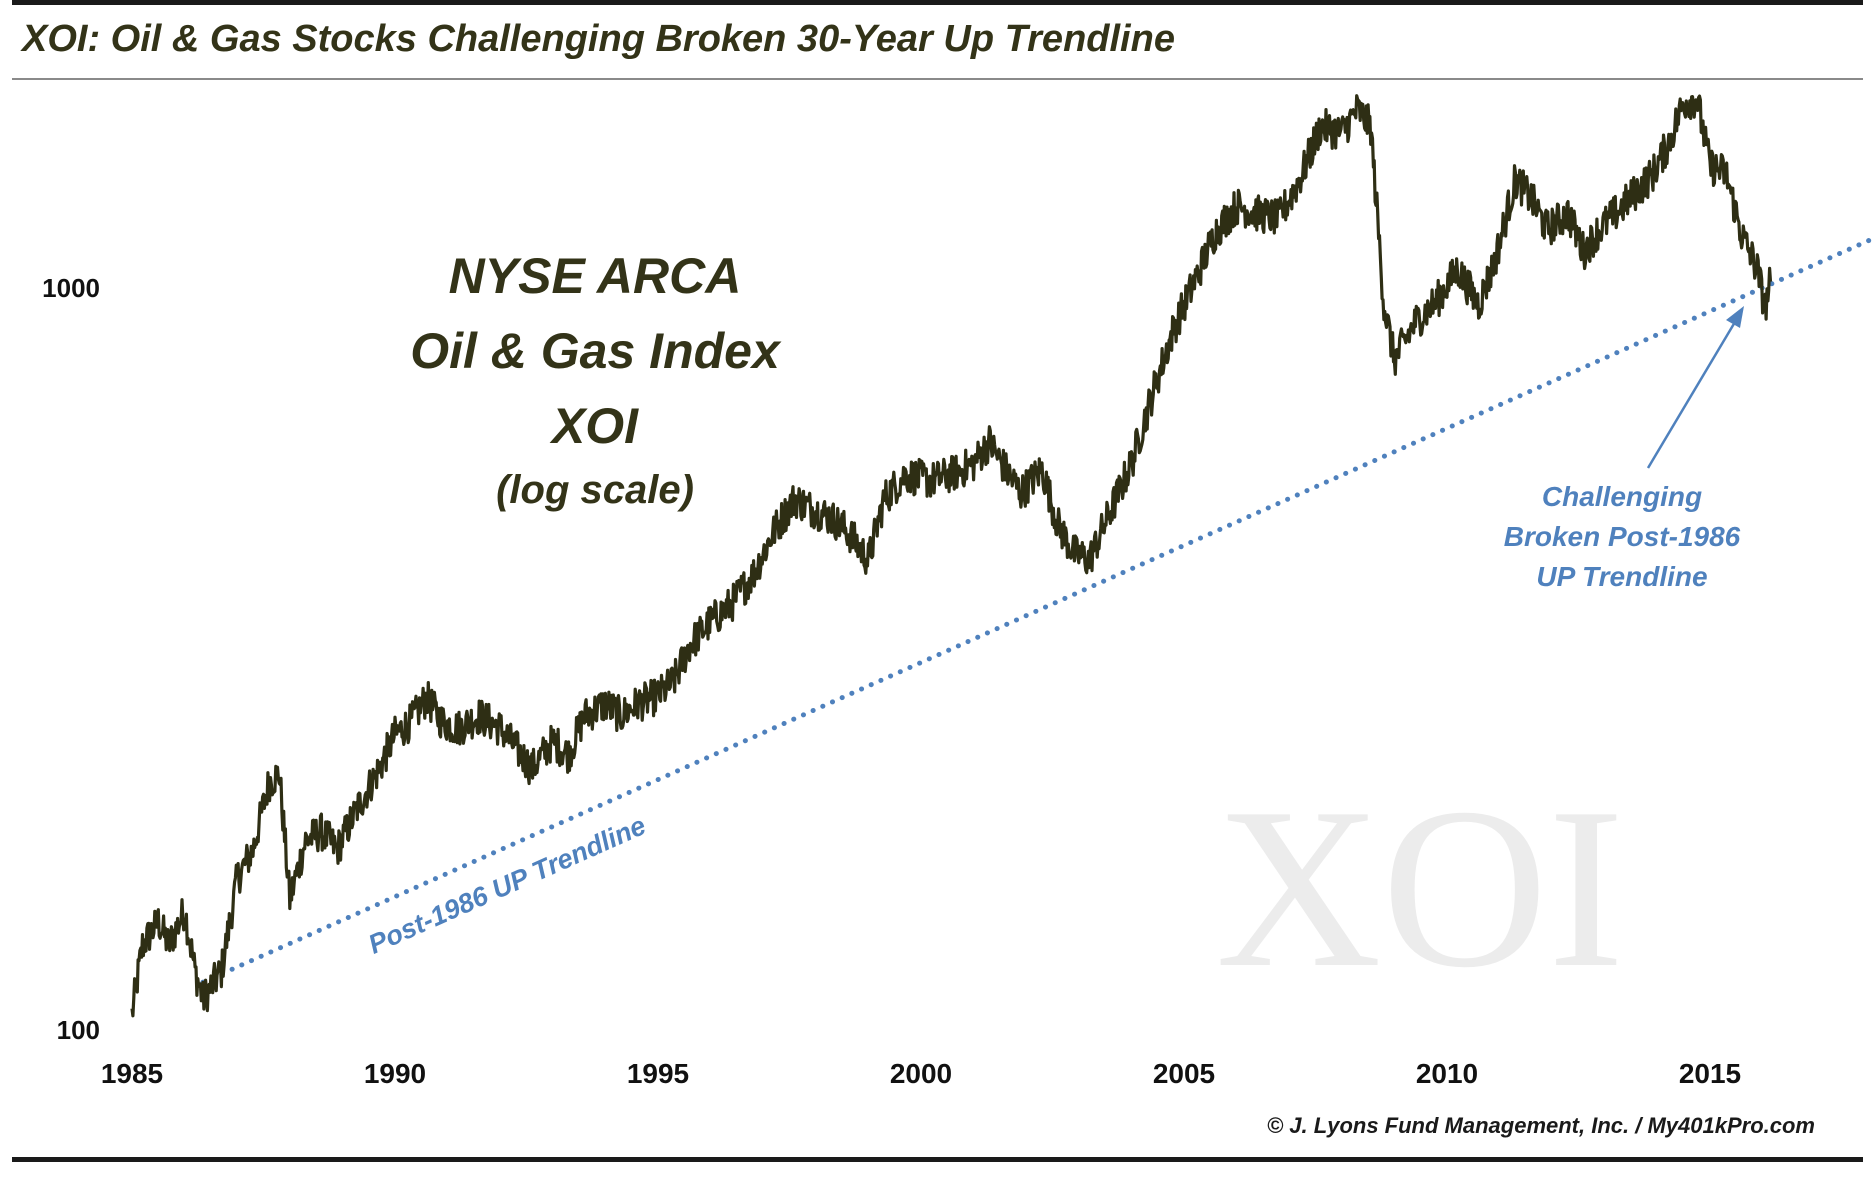 The height and width of the screenshot is (1187, 1873). I want to click on annotation-arrow, so click(1691, 395).